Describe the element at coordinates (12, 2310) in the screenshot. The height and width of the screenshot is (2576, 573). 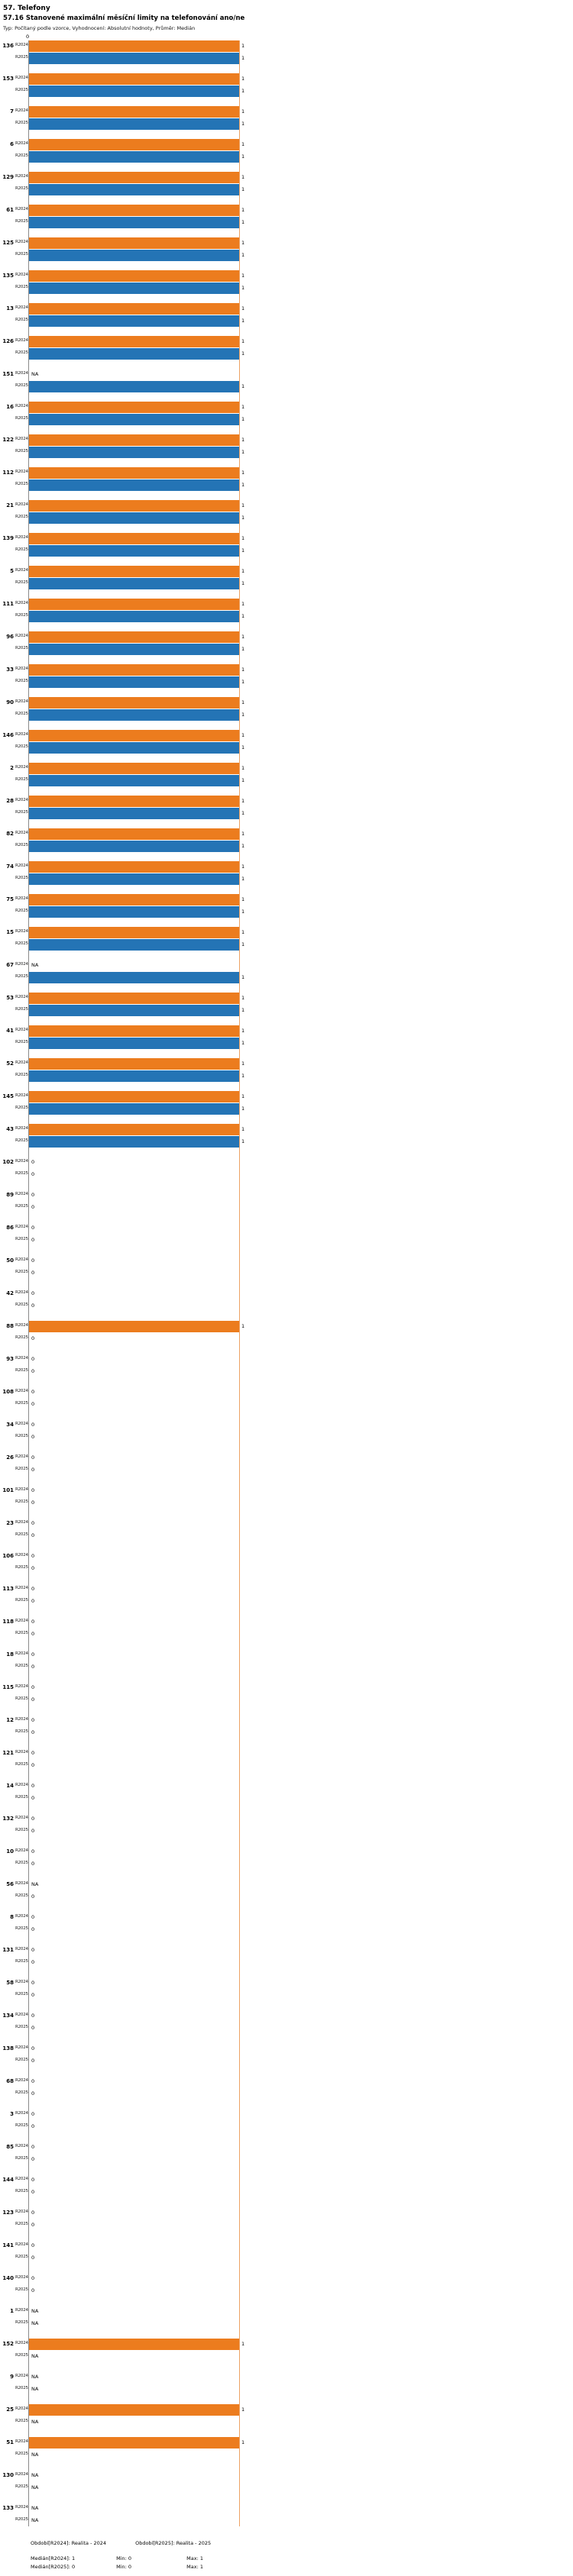
I see `group-id-label: 1` at that location.